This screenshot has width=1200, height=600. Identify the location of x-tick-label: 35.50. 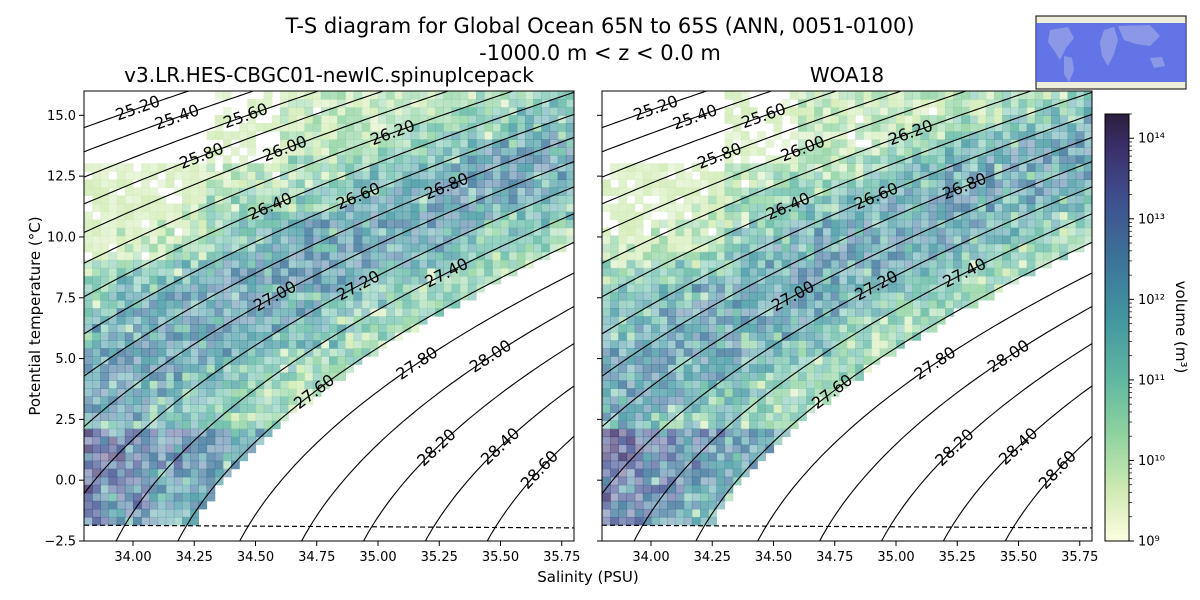
(500, 557).